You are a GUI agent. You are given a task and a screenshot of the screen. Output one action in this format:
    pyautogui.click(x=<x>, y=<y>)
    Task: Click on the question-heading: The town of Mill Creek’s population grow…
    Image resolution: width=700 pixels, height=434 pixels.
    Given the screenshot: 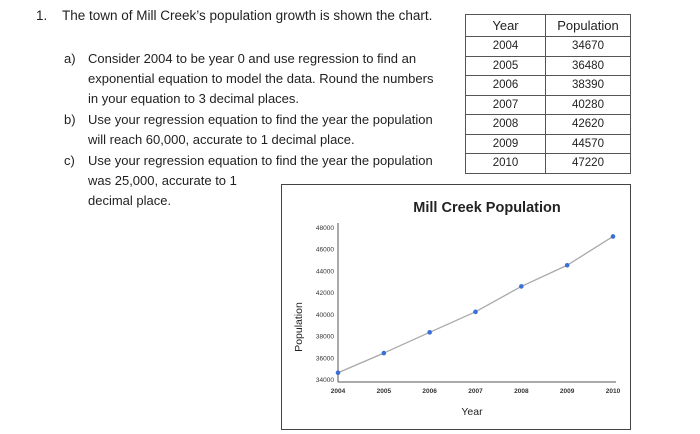 What is the action you would take?
    pyautogui.click(x=247, y=15)
    